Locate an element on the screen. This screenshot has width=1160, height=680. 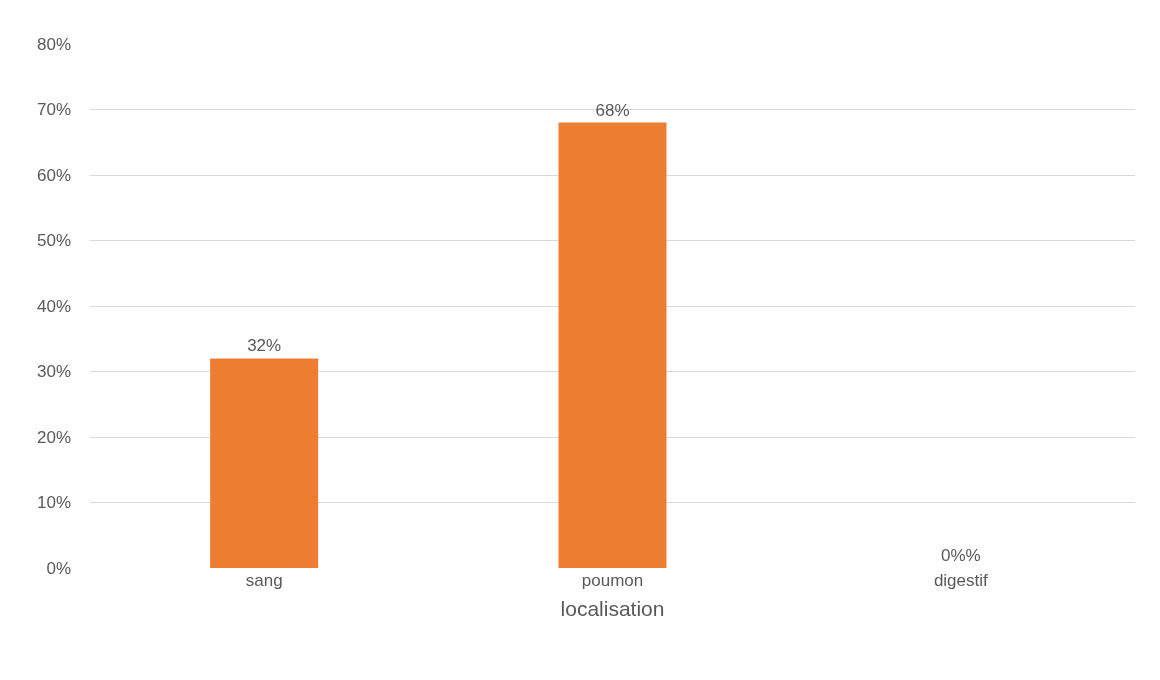
data-label: 68% is located at coordinates (612, 110).